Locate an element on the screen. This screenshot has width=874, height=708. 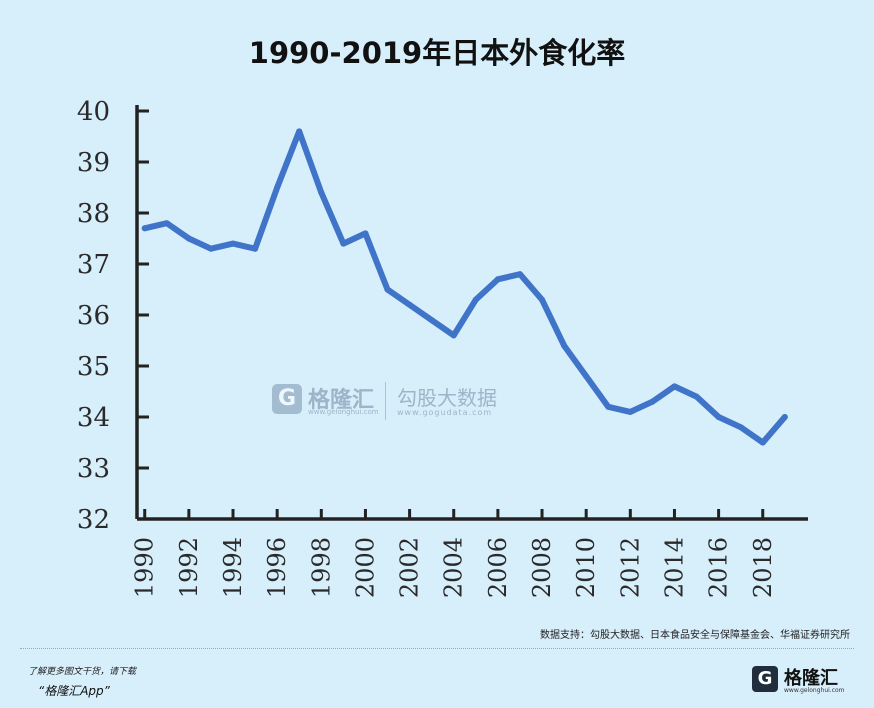
x-tick-label: 2006 is located at coordinates (498, 567).